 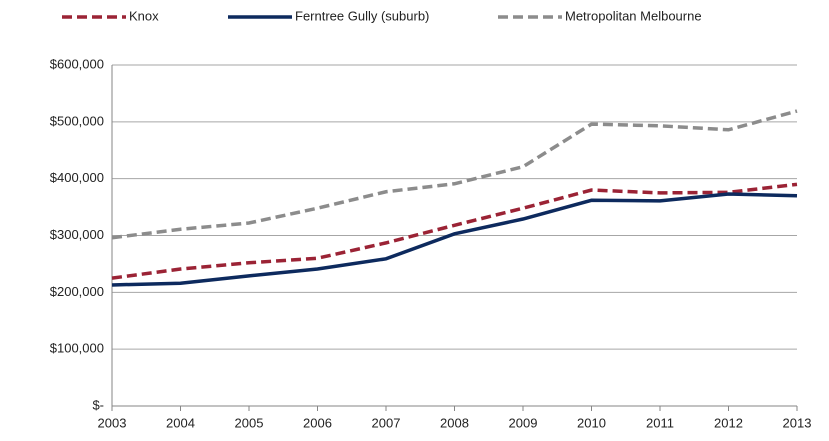 I want to click on x-tick-label: 2008, so click(x=454, y=422).